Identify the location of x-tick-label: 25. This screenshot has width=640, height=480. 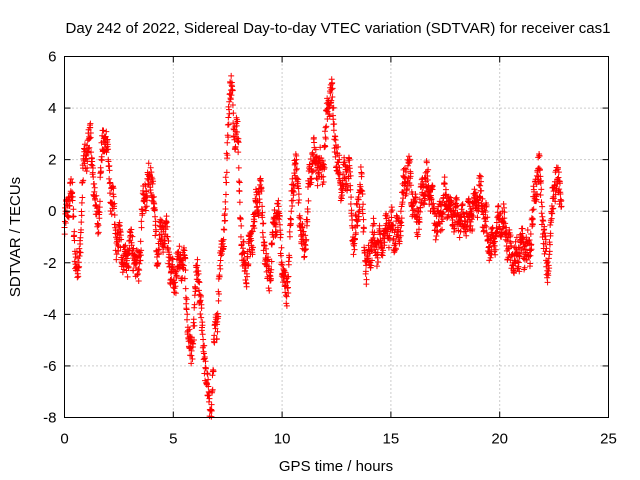
(608, 439).